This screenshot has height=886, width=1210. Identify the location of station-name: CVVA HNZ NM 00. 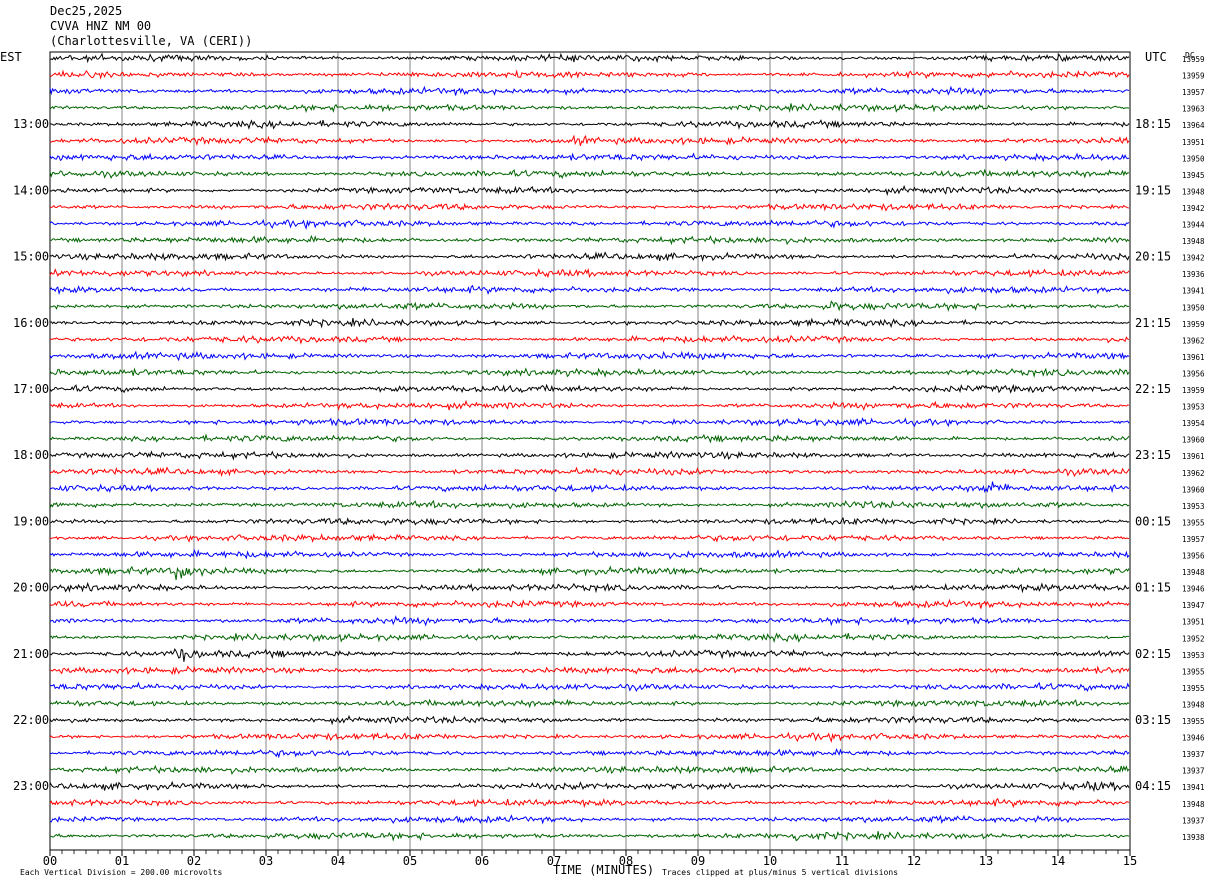
(101, 26).